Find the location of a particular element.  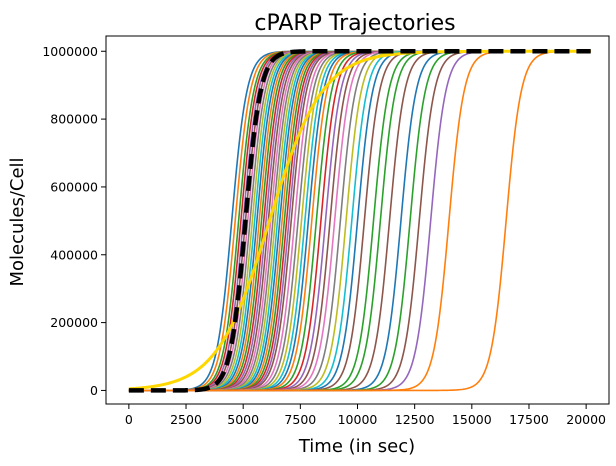

x-tick-label: 10000 is located at coordinates (358, 419).